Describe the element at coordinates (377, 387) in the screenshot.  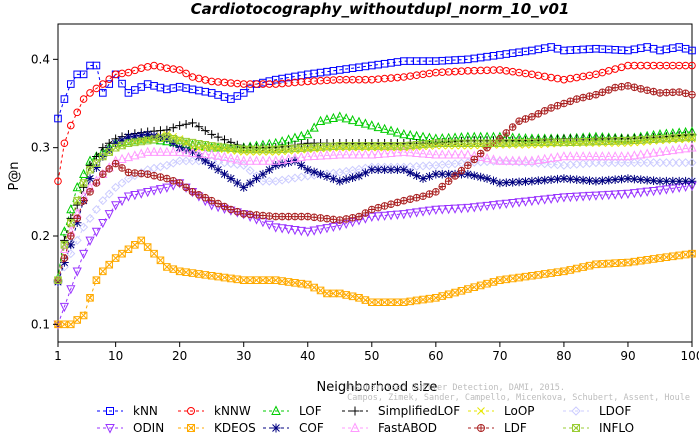
I see `x-axis-label: Neighborhood size` at that location.